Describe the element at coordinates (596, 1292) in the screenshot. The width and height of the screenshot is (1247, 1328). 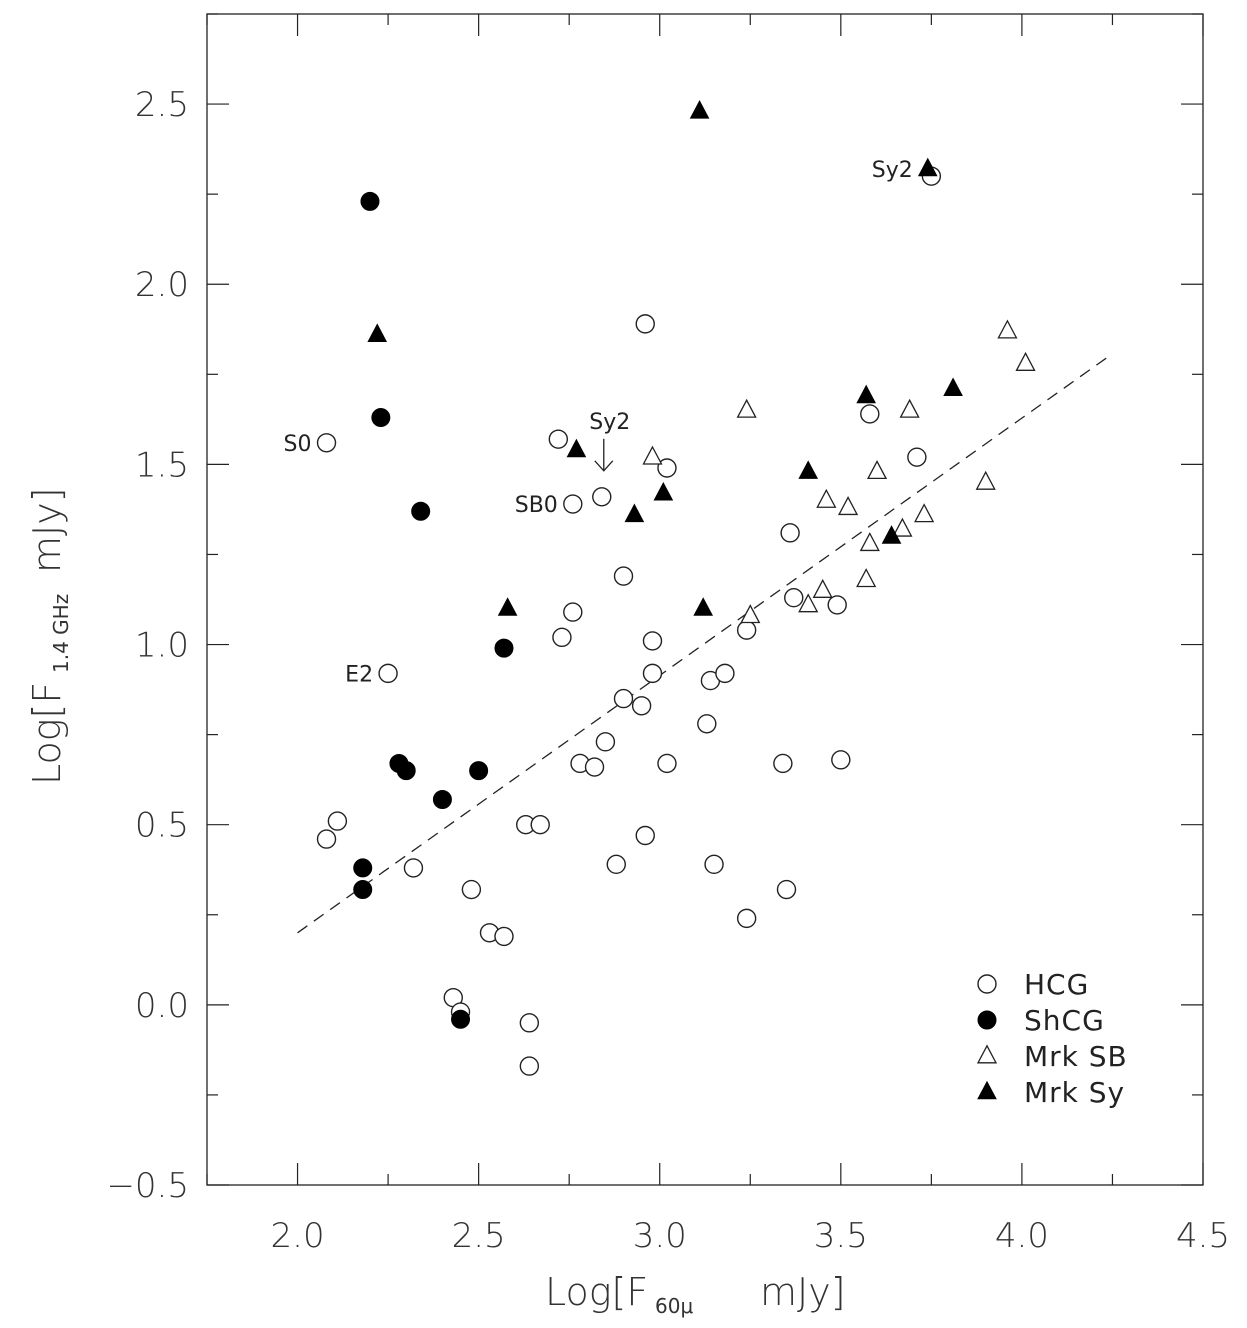
I see `x-axis-title-main: Log[F` at that location.